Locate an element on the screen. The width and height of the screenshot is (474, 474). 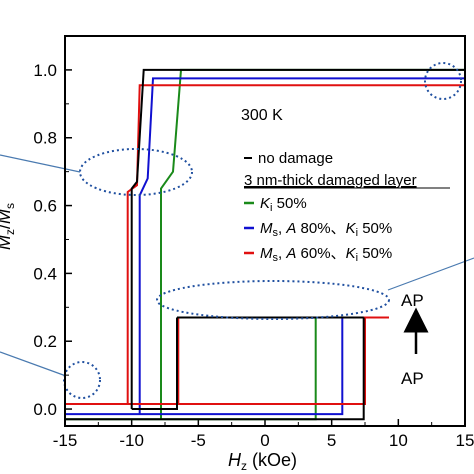
x-axis-title: Hz (kOe) is located at coordinates (262, 461).